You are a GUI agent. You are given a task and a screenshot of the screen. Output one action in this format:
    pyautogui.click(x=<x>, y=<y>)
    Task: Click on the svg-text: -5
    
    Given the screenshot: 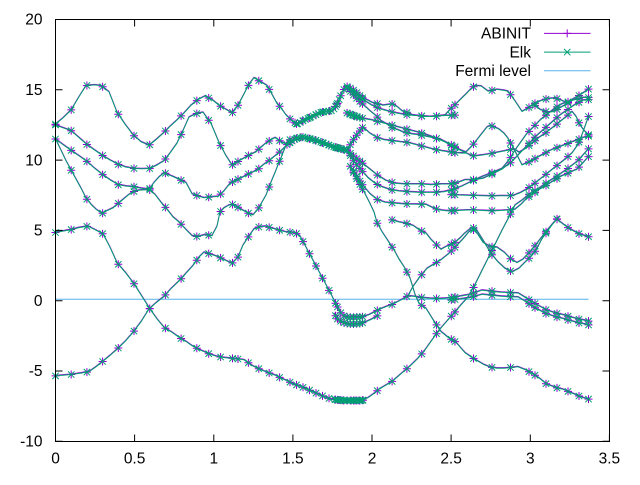 What is the action you would take?
    pyautogui.click(x=36, y=371)
    